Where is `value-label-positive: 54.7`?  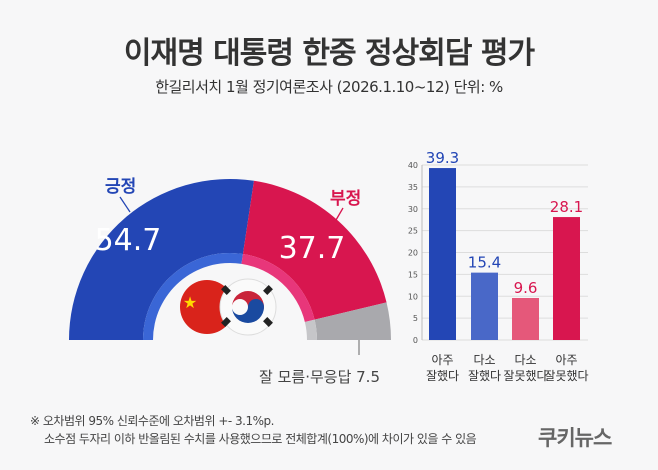 value-label-positive: 54.7 is located at coordinates (128, 240).